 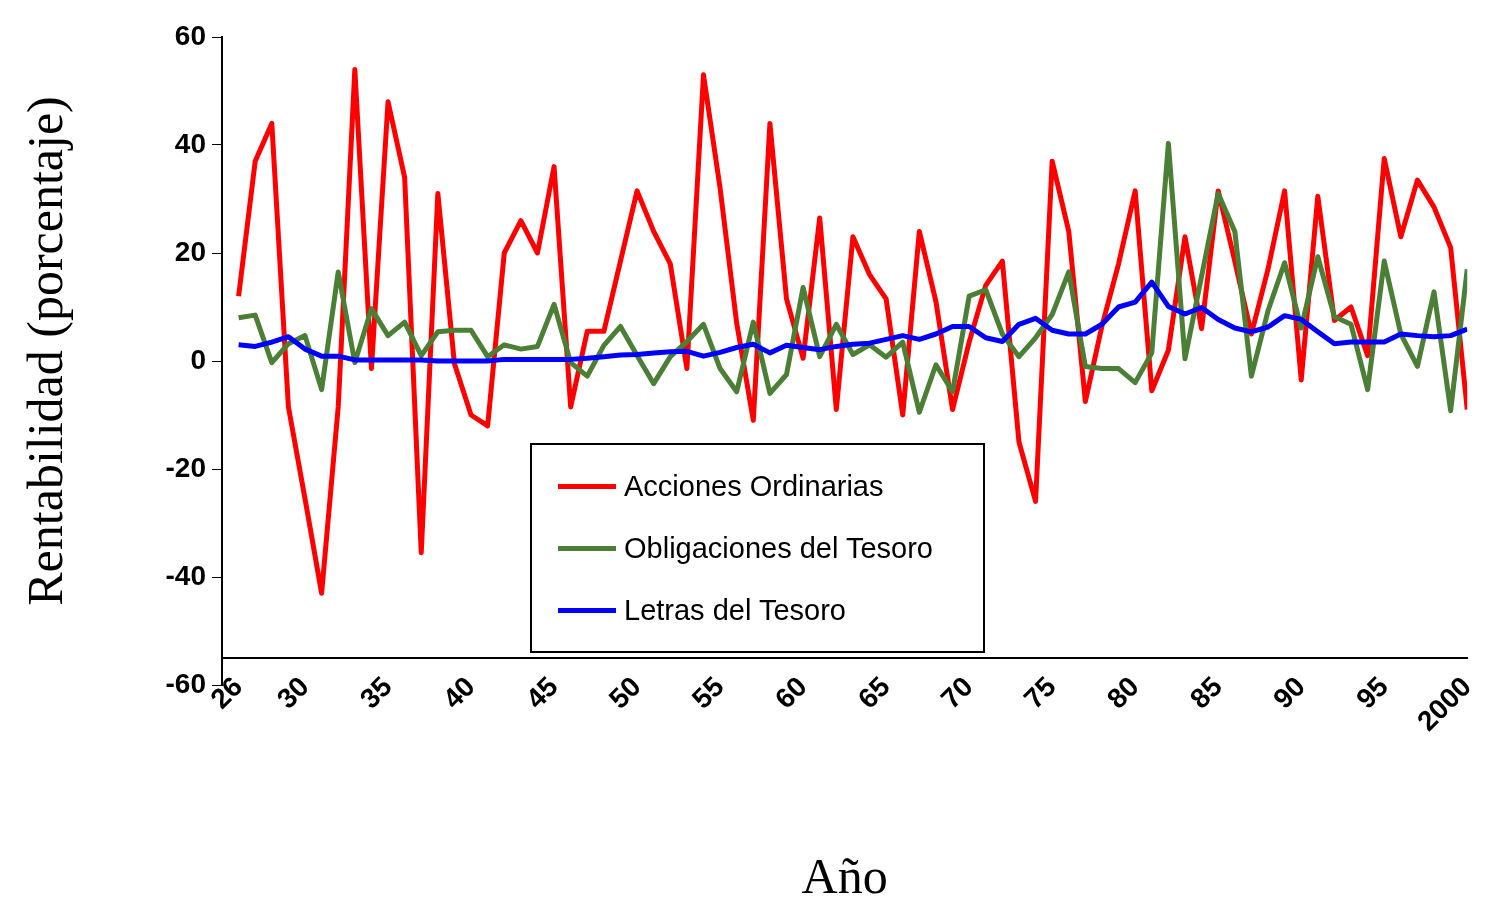 I want to click on x-tick-label: 65, so click(x=873, y=692).